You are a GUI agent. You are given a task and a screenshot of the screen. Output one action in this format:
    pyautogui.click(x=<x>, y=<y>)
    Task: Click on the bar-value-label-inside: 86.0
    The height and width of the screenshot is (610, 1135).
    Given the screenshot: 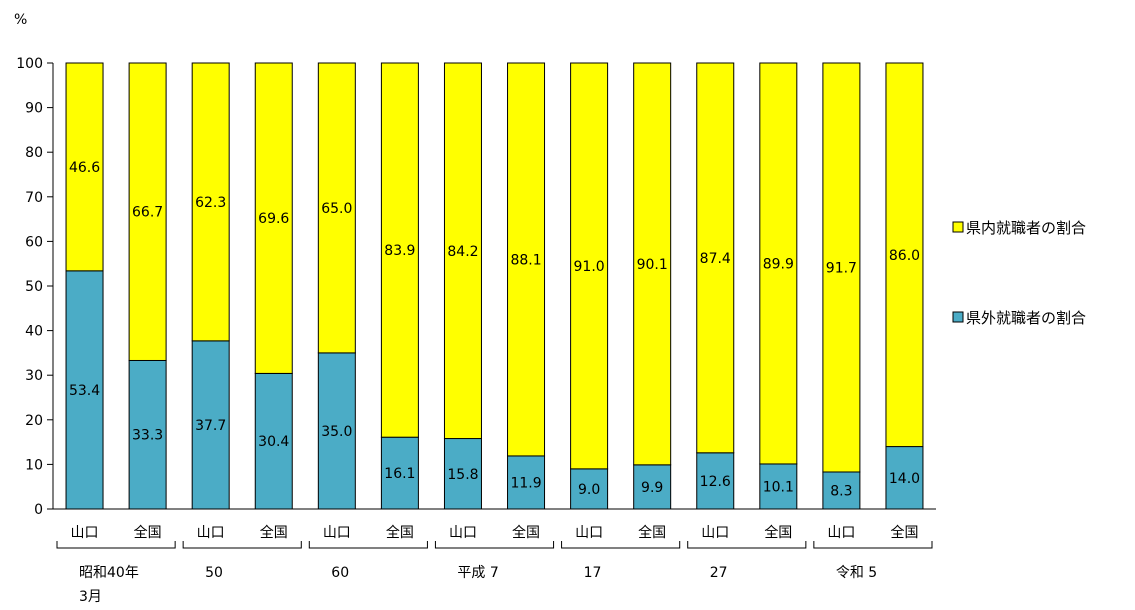 What is the action you would take?
    pyautogui.click(x=904, y=256)
    